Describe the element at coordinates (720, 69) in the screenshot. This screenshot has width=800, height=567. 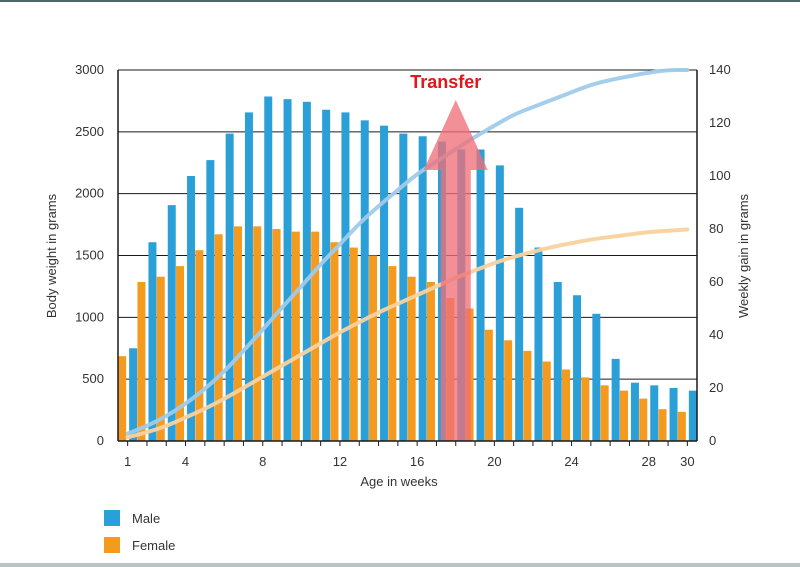
I see `y-tick-label-right: 140` at that location.